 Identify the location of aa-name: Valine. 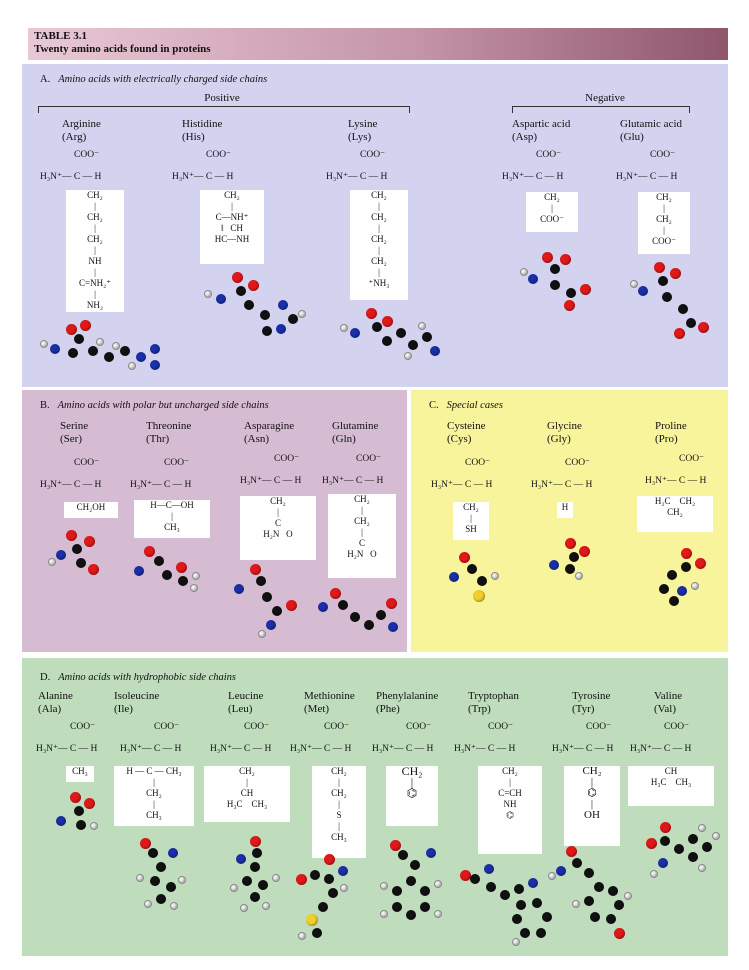
(668, 696).